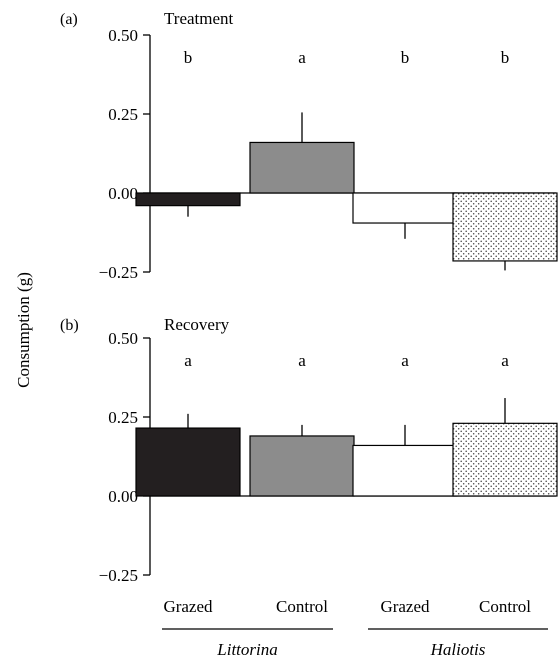 The height and width of the screenshot is (664, 560). I want to click on group-label: Littorina, so click(246, 649).